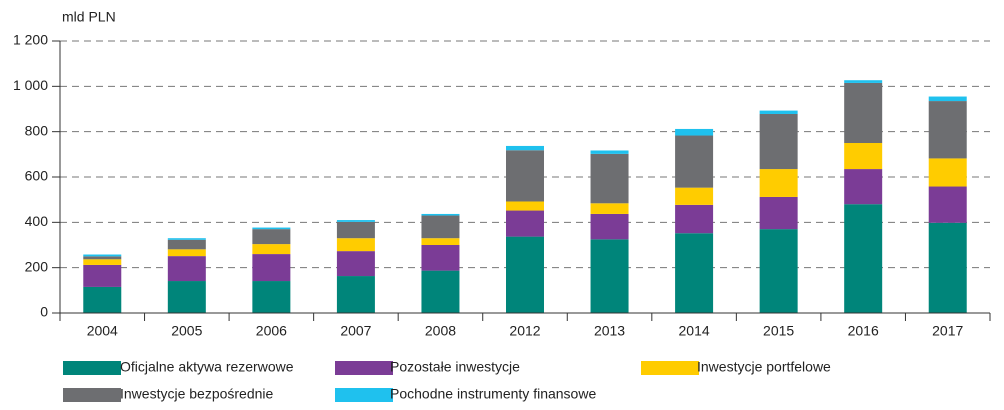 This screenshot has width=1004, height=410. What do you see at coordinates (30, 85) in the screenshot?
I see `y-tick-label: 1 000` at bounding box center [30, 85].